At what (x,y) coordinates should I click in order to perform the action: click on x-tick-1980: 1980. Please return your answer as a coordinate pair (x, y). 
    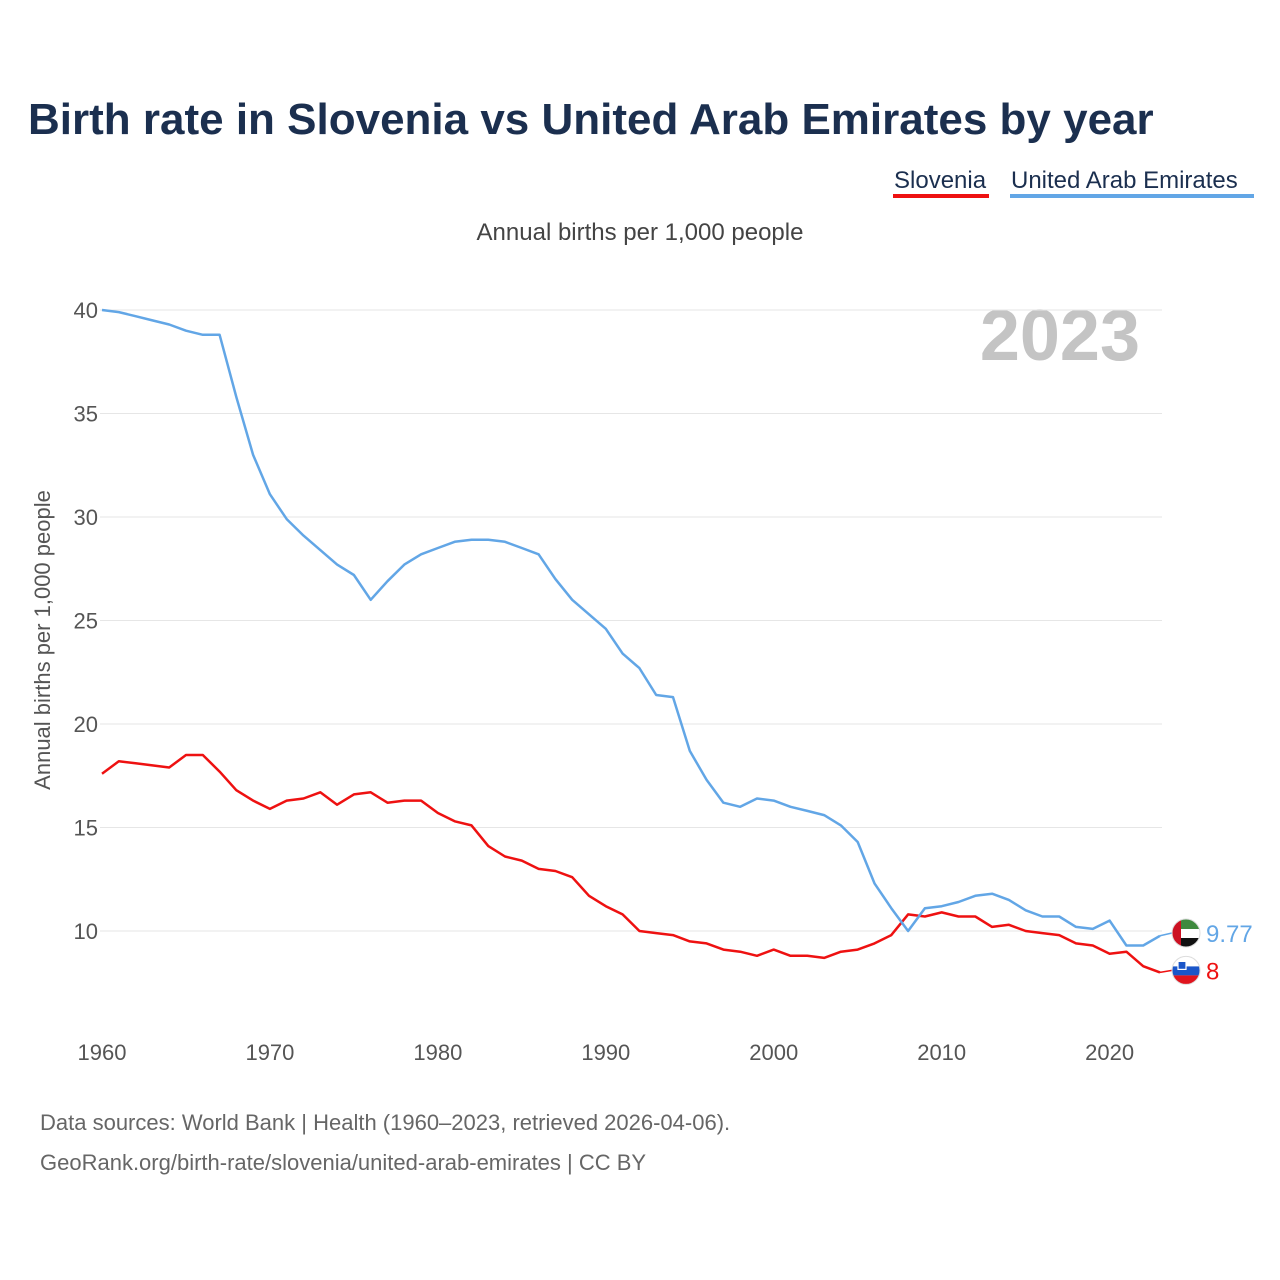
    Looking at the image, I should click on (437, 1052).